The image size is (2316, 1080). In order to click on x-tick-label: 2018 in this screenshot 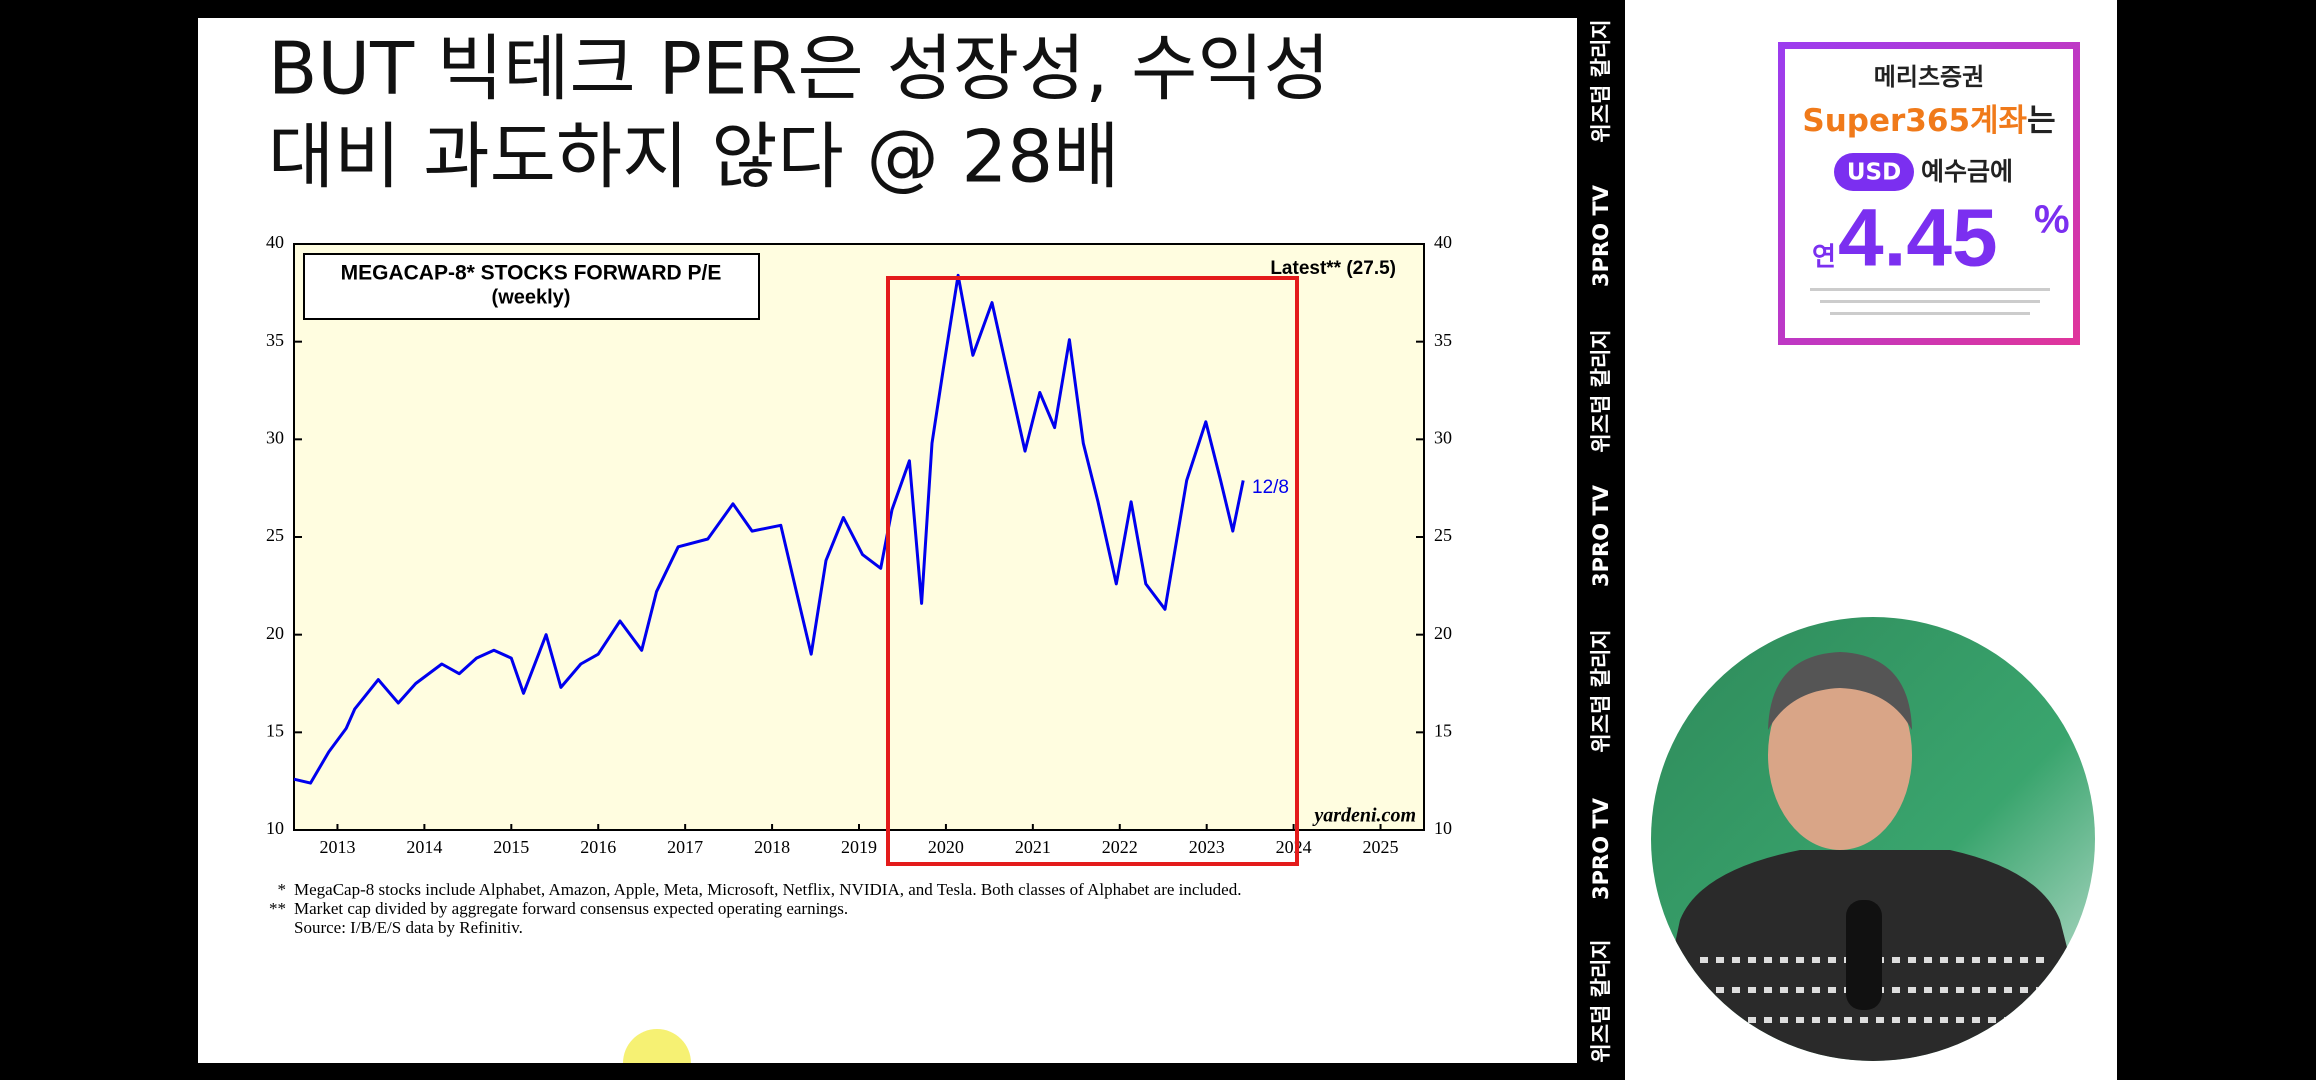, I will do `click(772, 847)`.